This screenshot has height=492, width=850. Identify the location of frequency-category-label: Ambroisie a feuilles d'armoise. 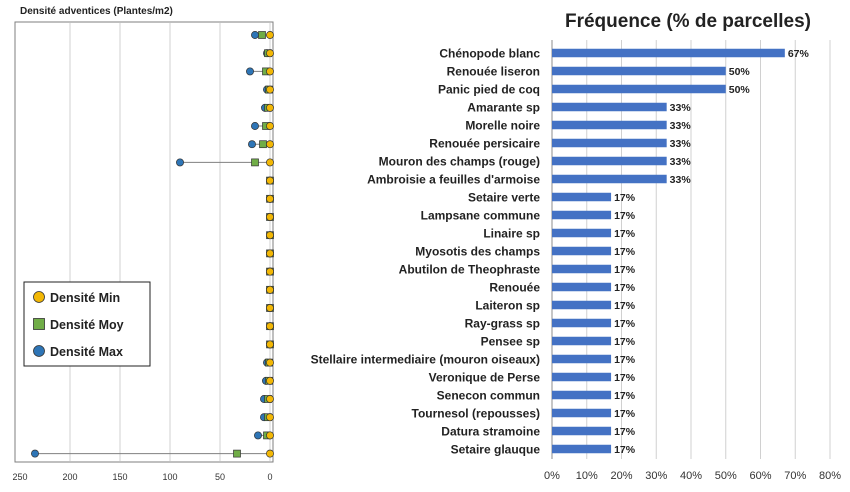
(453, 180).